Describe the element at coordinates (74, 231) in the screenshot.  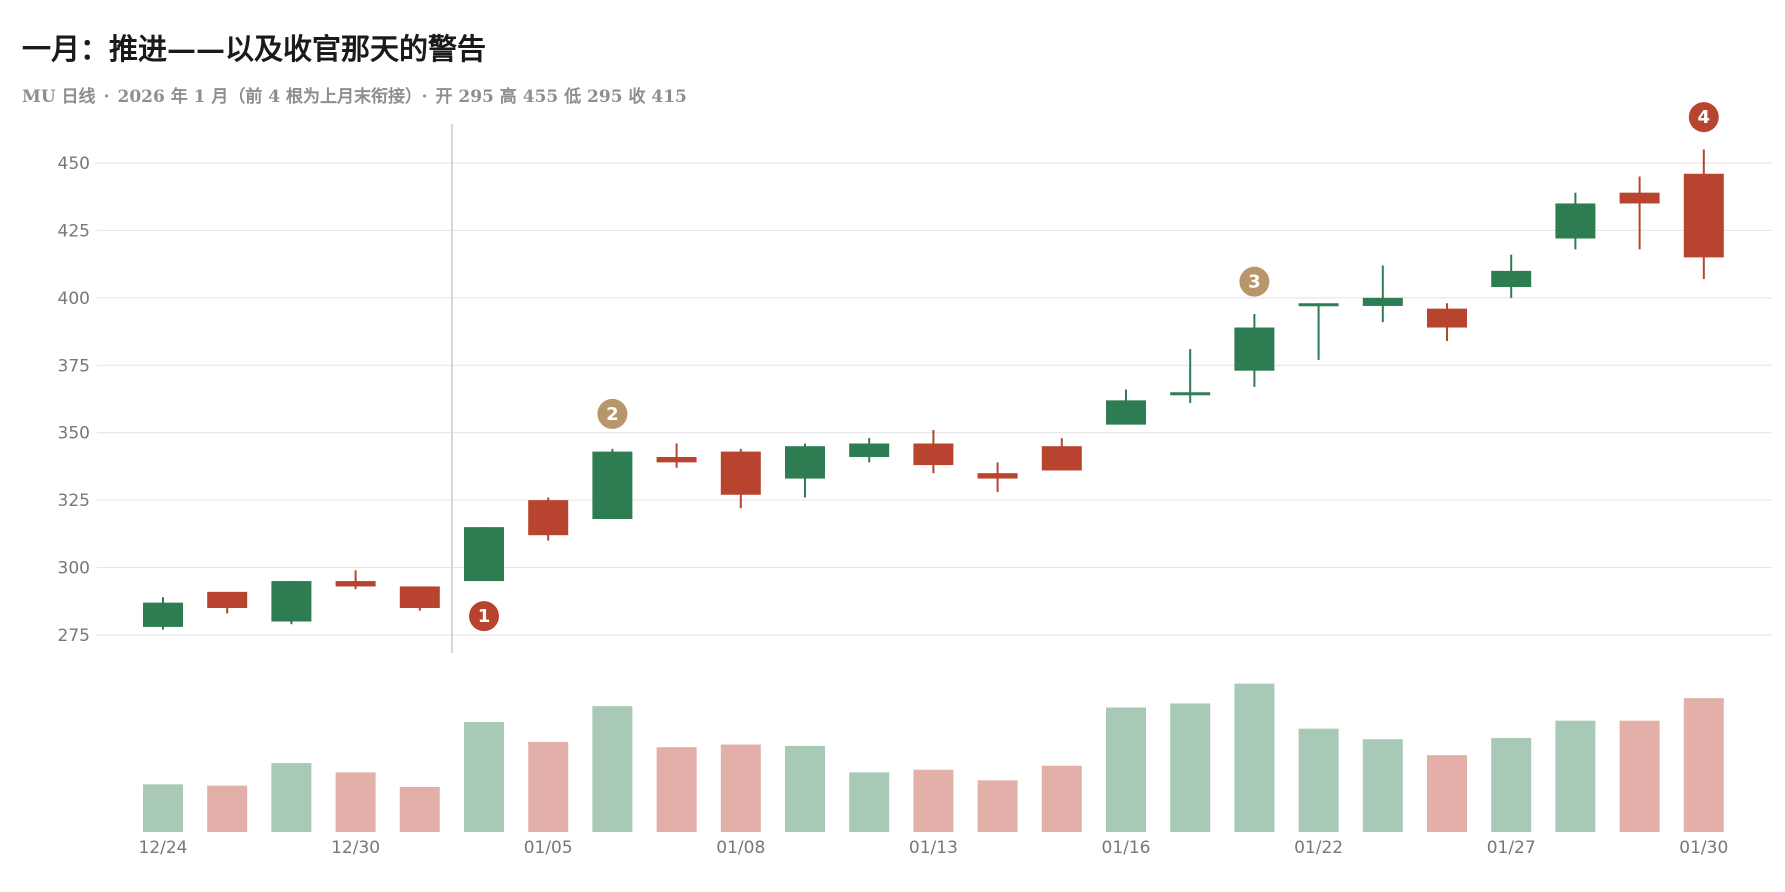
I see `y-tick-label: 425` at that location.